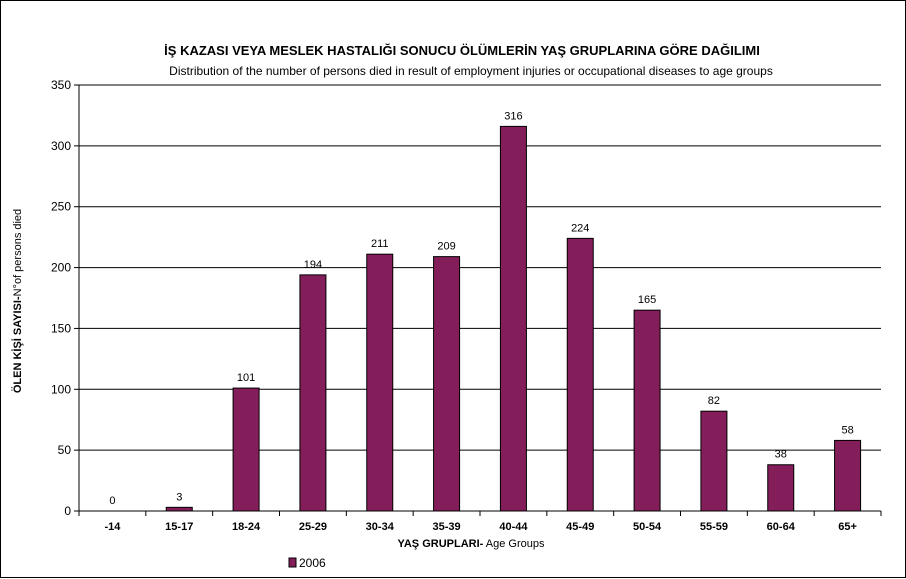 The height and width of the screenshot is (579, 906). Describe the element at coordinates (179, 497) in the screenshot. I see `data-label: 3` at that location.